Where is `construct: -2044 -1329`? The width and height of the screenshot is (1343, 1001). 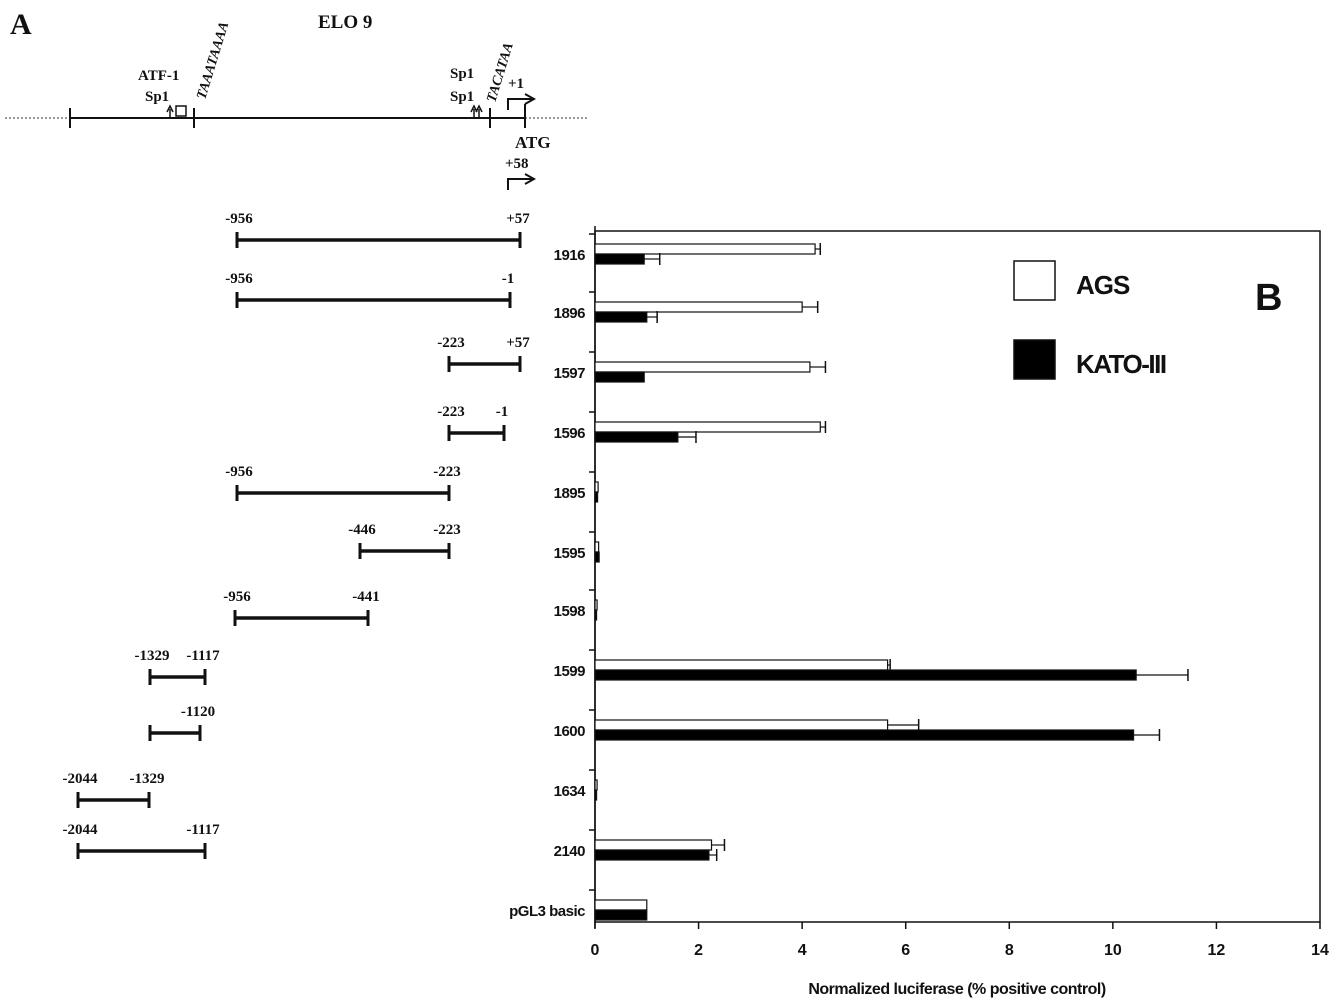
construct: -2044 -1329 is located at coordinates (114, 789).